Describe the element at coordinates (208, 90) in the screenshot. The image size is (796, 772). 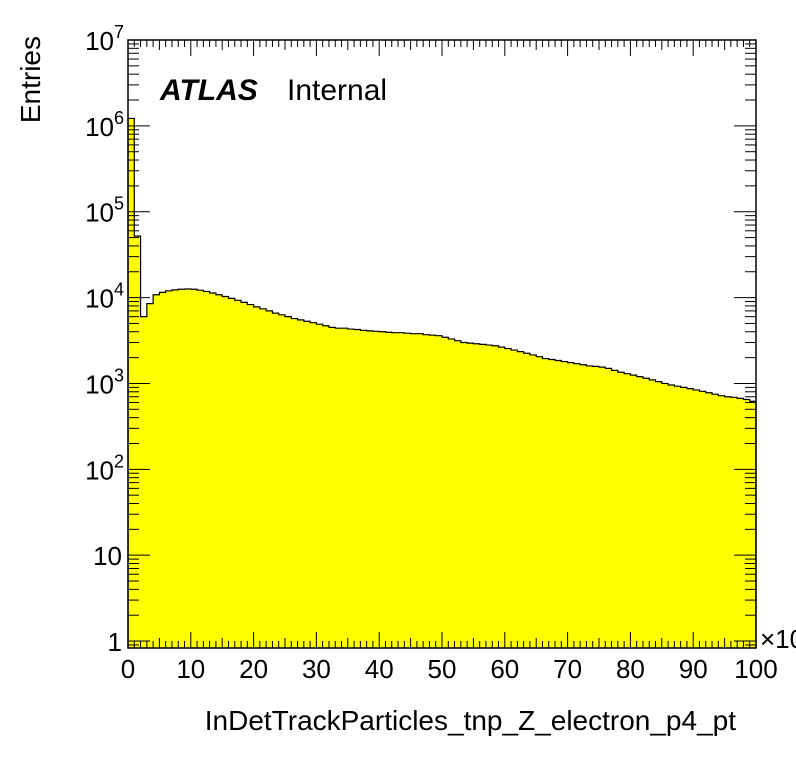
I see `atlas-label: ATLAS` at that location.